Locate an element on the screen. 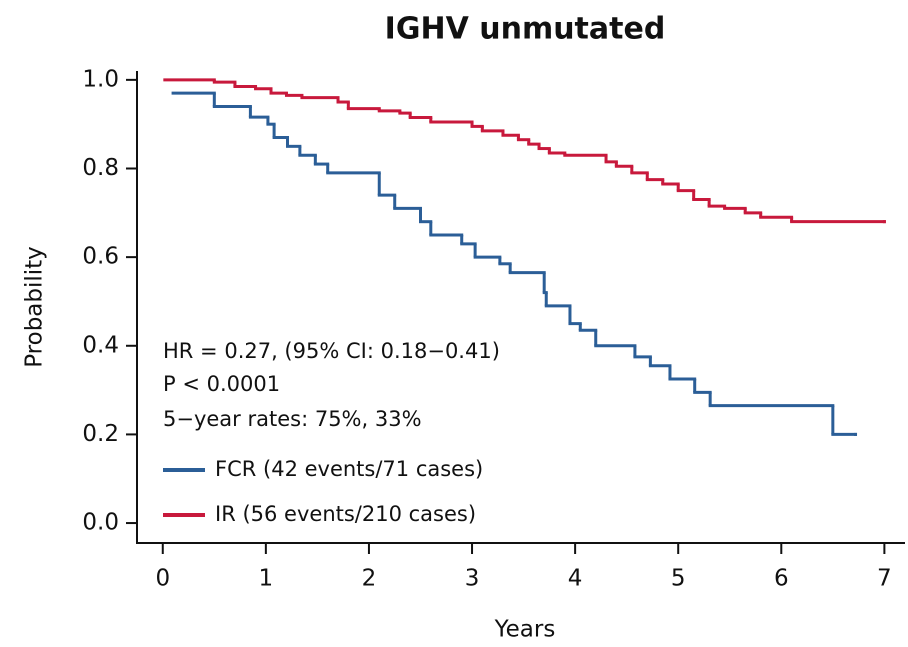 The width and height of the screenshot is (908, 647). x-tick-label: 3 is located at coordinates (472, 579).